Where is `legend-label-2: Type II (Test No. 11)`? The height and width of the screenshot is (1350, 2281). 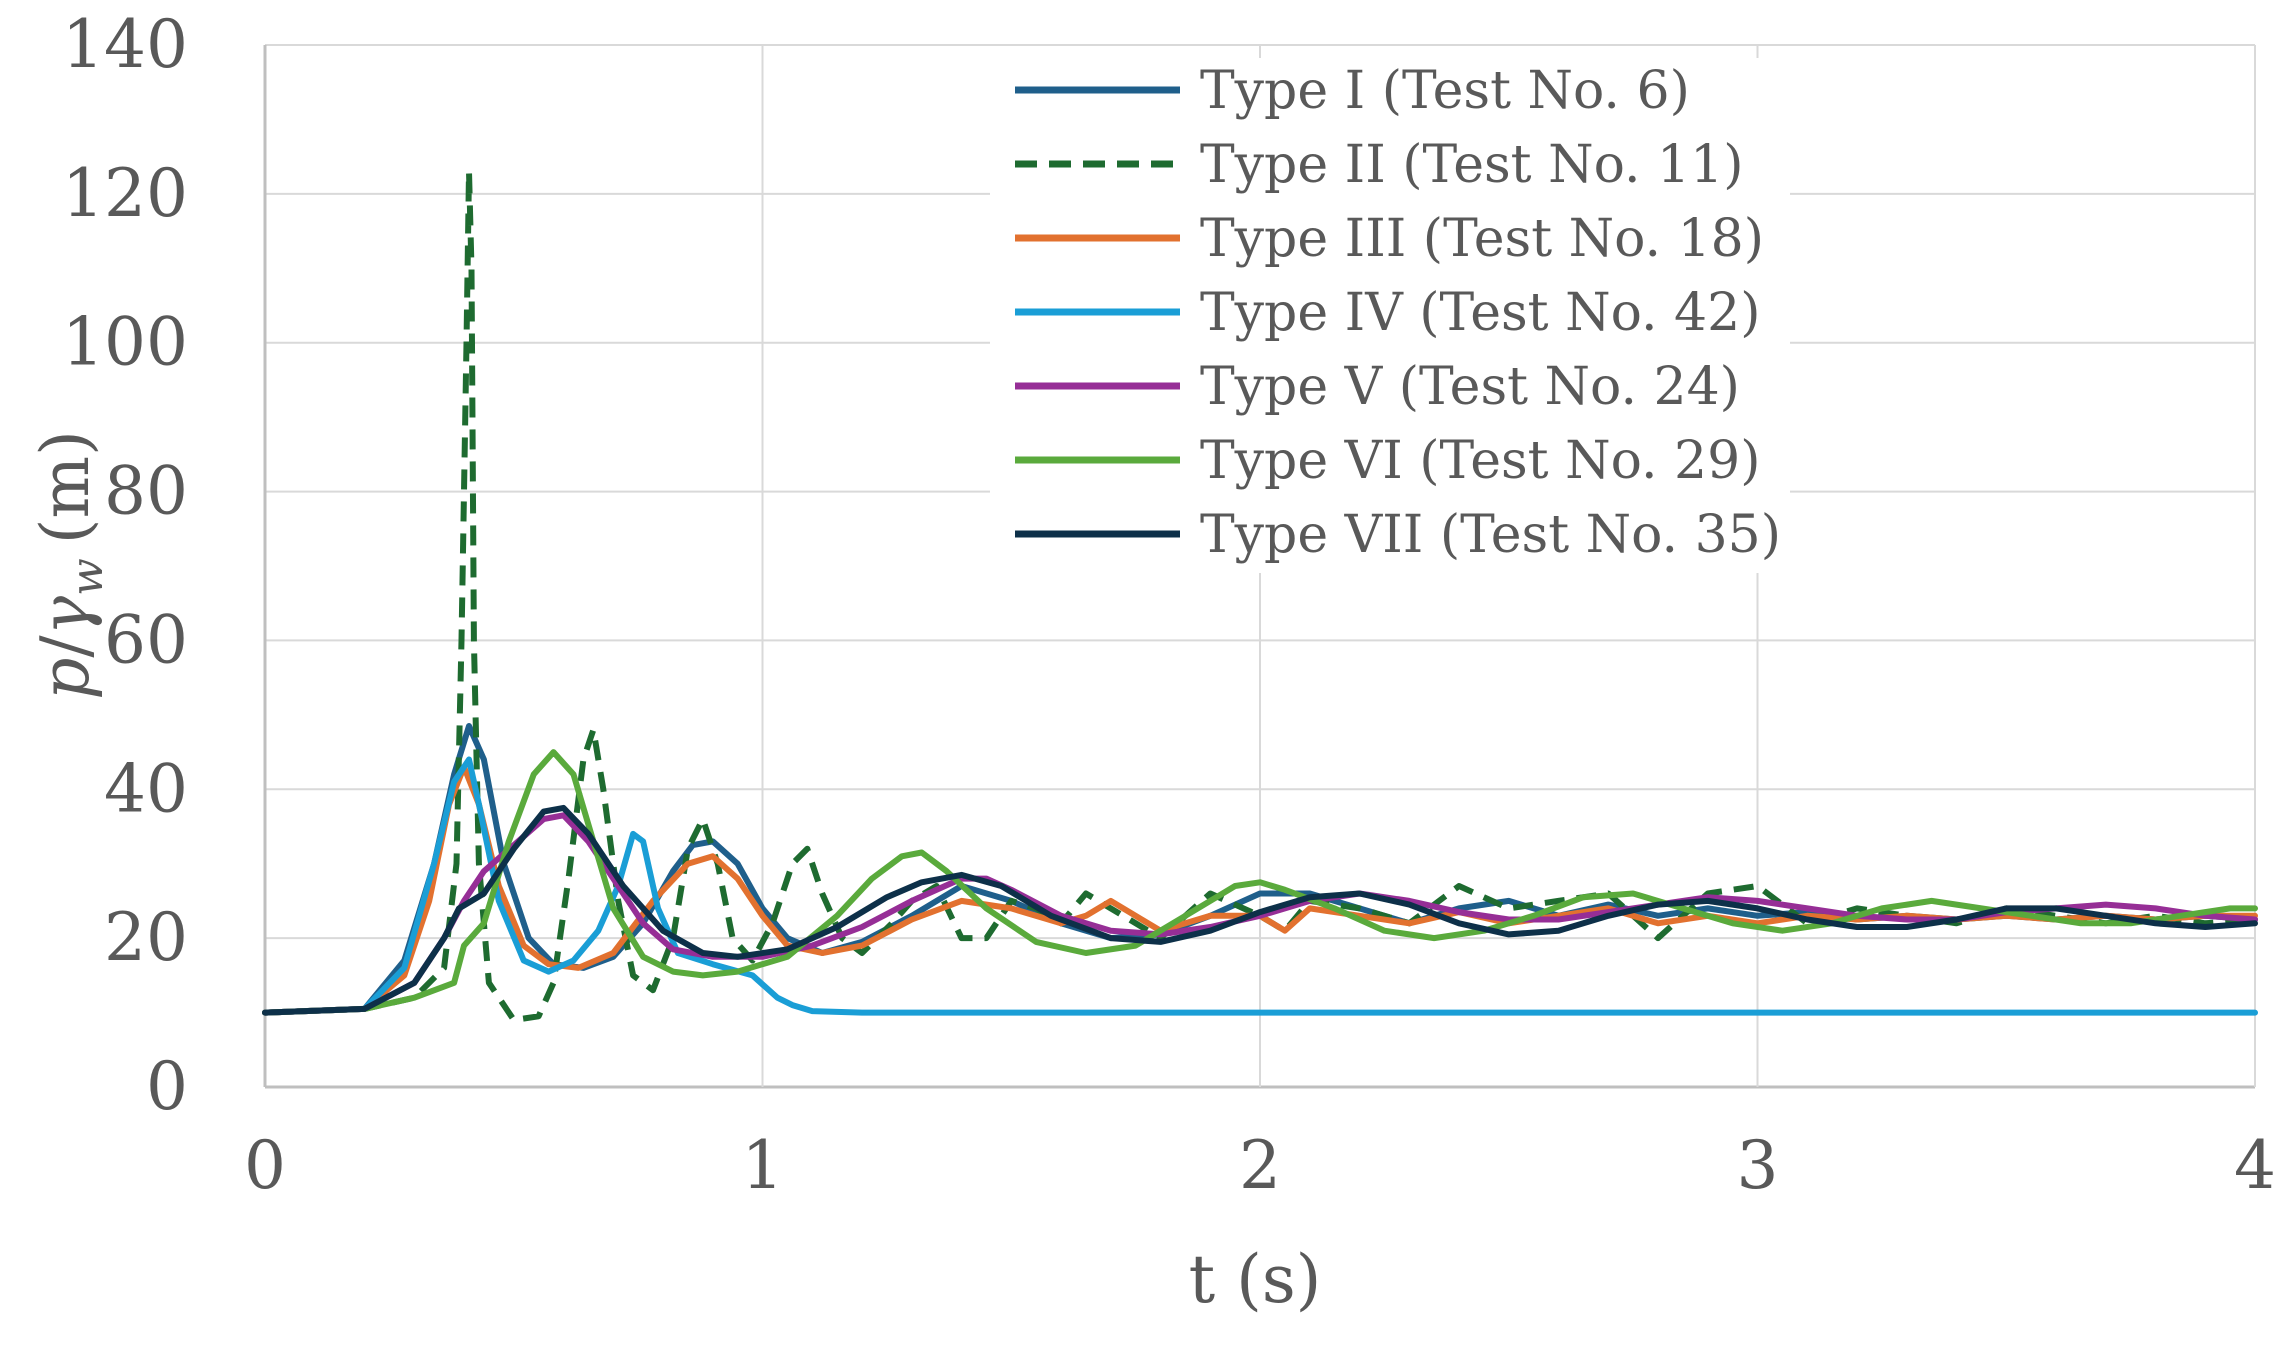
legend-label-2: Type II (Test No. 11) is located at coordinates (1472, 165).